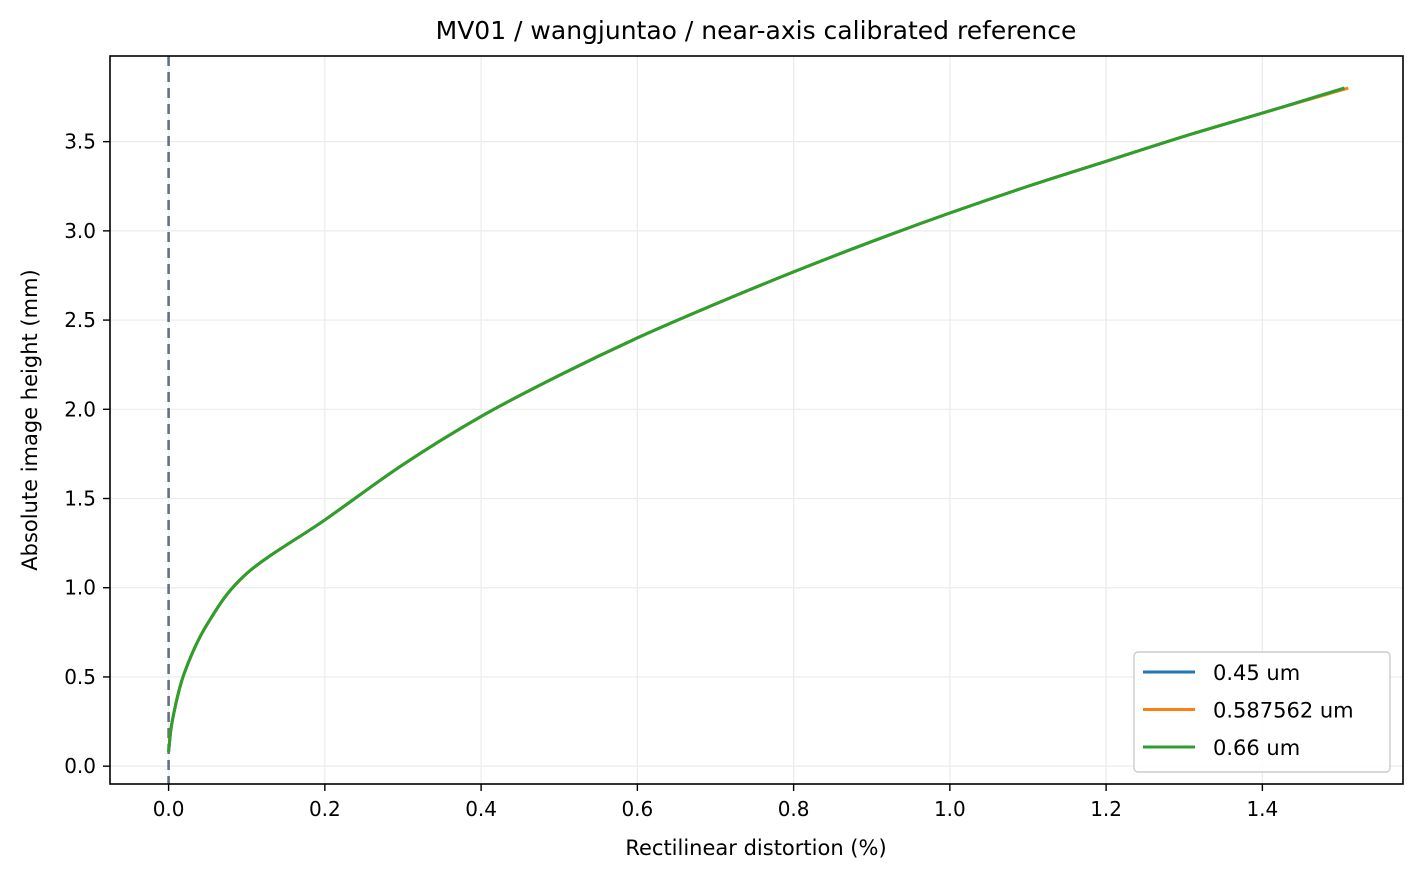 Image resolution: width=1421 pixels, height=880 pixels. I want to click on y-tick-label: 2.5, so click(80, 320).